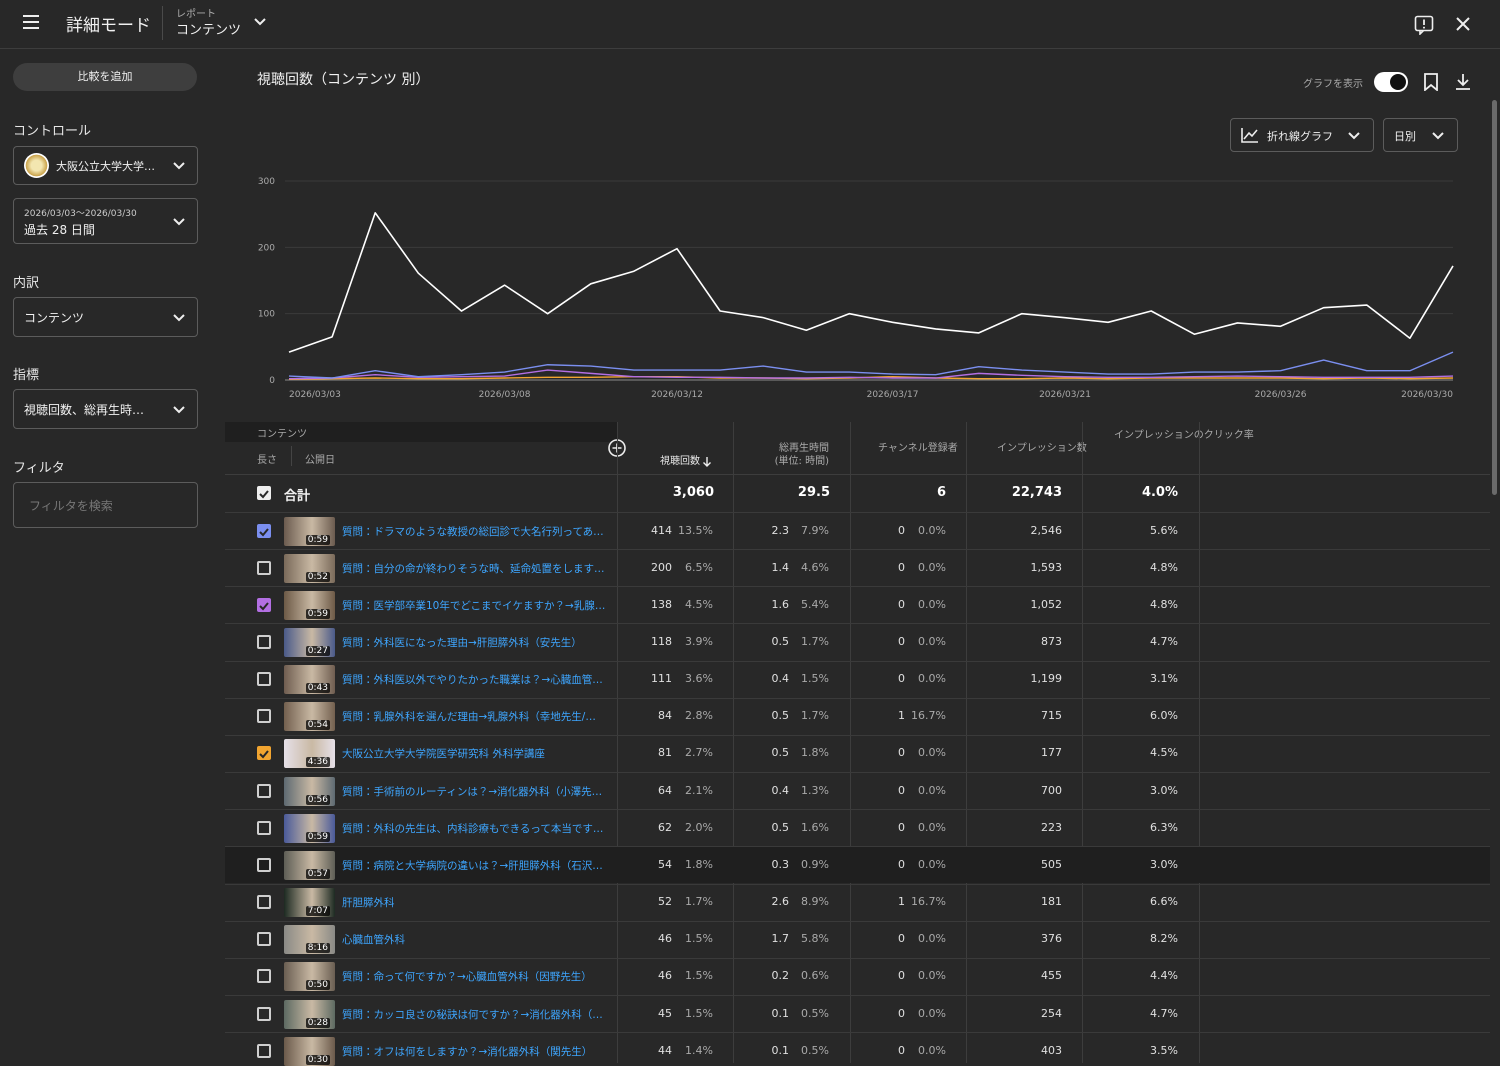 Image resolution: width=1500 pixels, height=1066 pixels. I want to click on thumbnail: 8:16, so click(309, 940).